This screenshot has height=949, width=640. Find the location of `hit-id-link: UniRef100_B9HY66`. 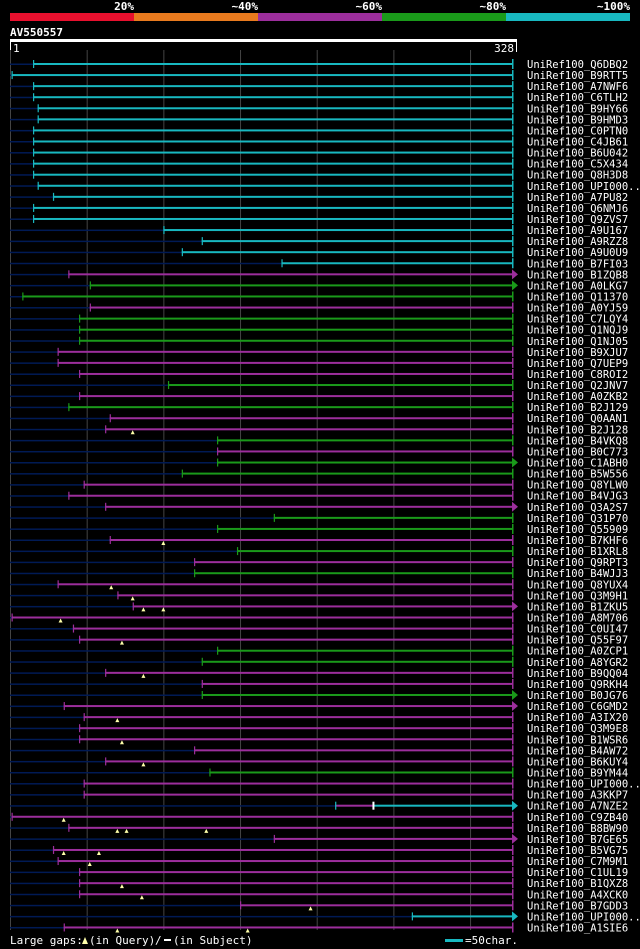

hit-id-link: UniRef100_B9HY66 is located at coordinates (577, 109).